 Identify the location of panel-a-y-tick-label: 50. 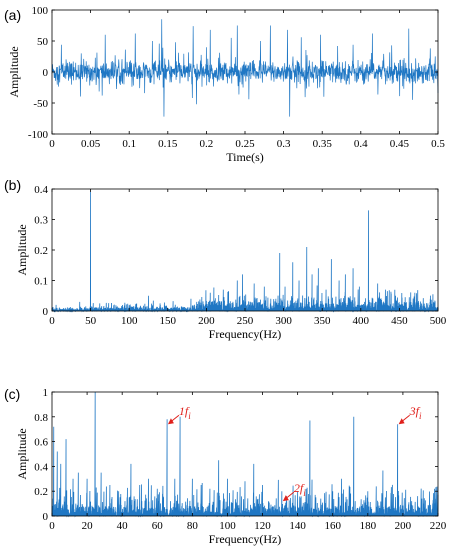
(43, 42).